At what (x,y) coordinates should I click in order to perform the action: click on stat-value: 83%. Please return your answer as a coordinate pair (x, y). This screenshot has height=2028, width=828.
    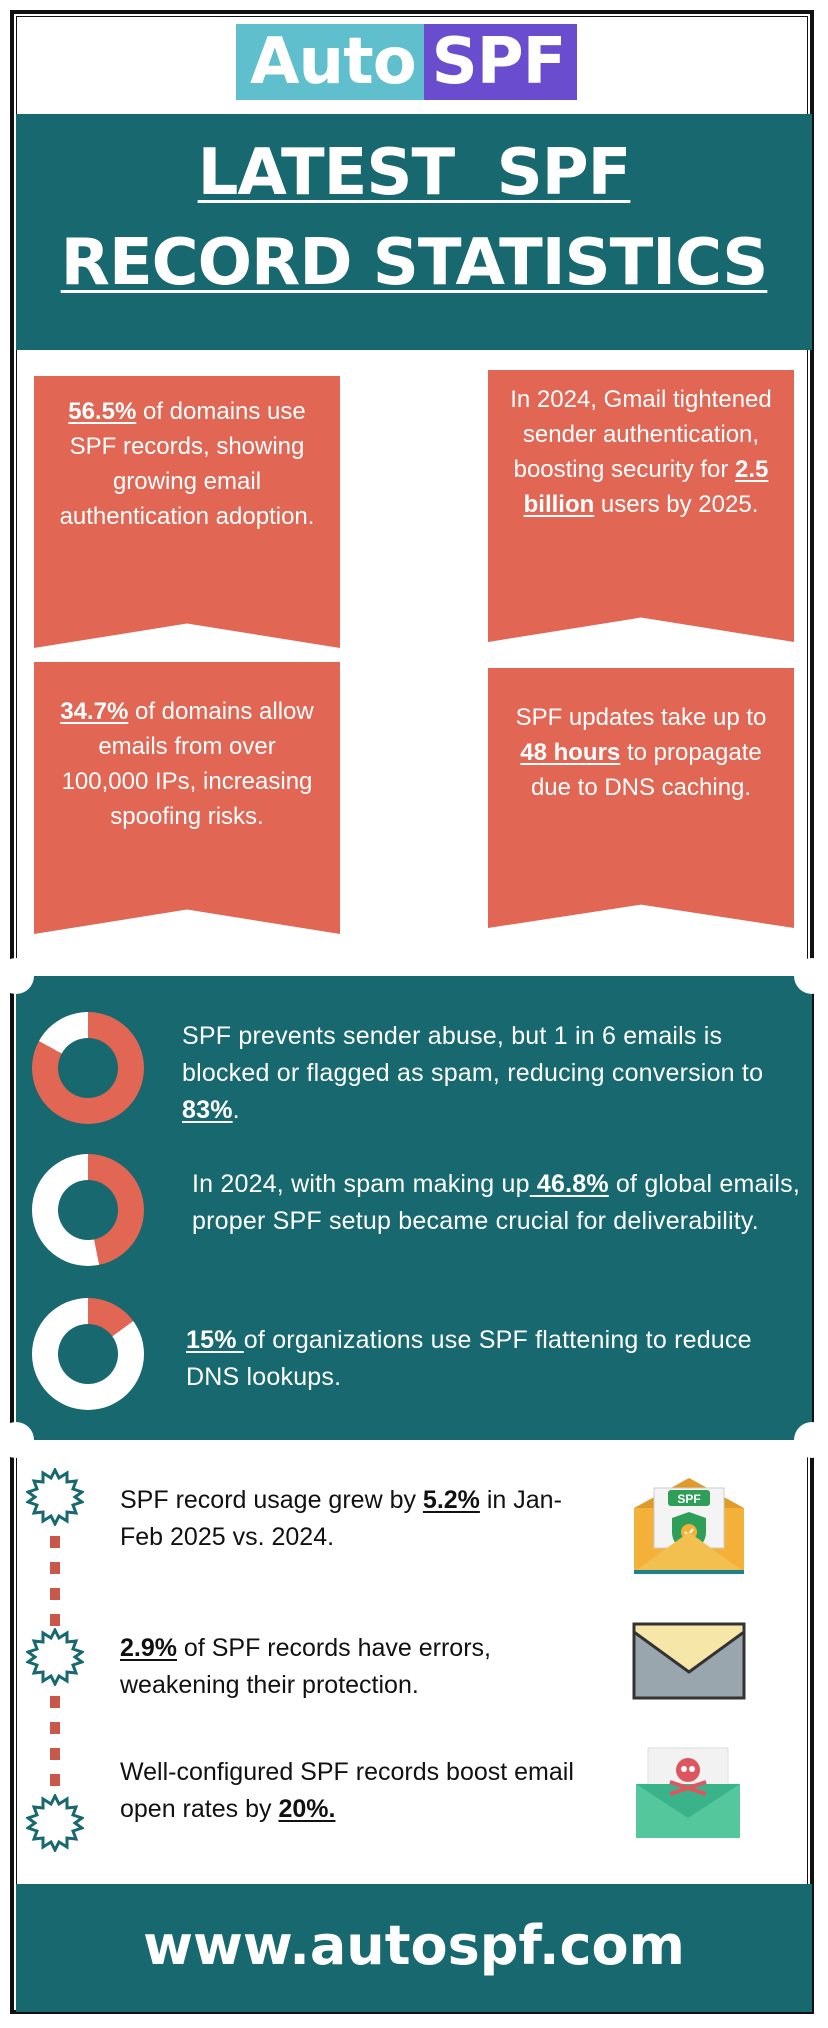
    Looking at the image, I should click on (207, 1110).